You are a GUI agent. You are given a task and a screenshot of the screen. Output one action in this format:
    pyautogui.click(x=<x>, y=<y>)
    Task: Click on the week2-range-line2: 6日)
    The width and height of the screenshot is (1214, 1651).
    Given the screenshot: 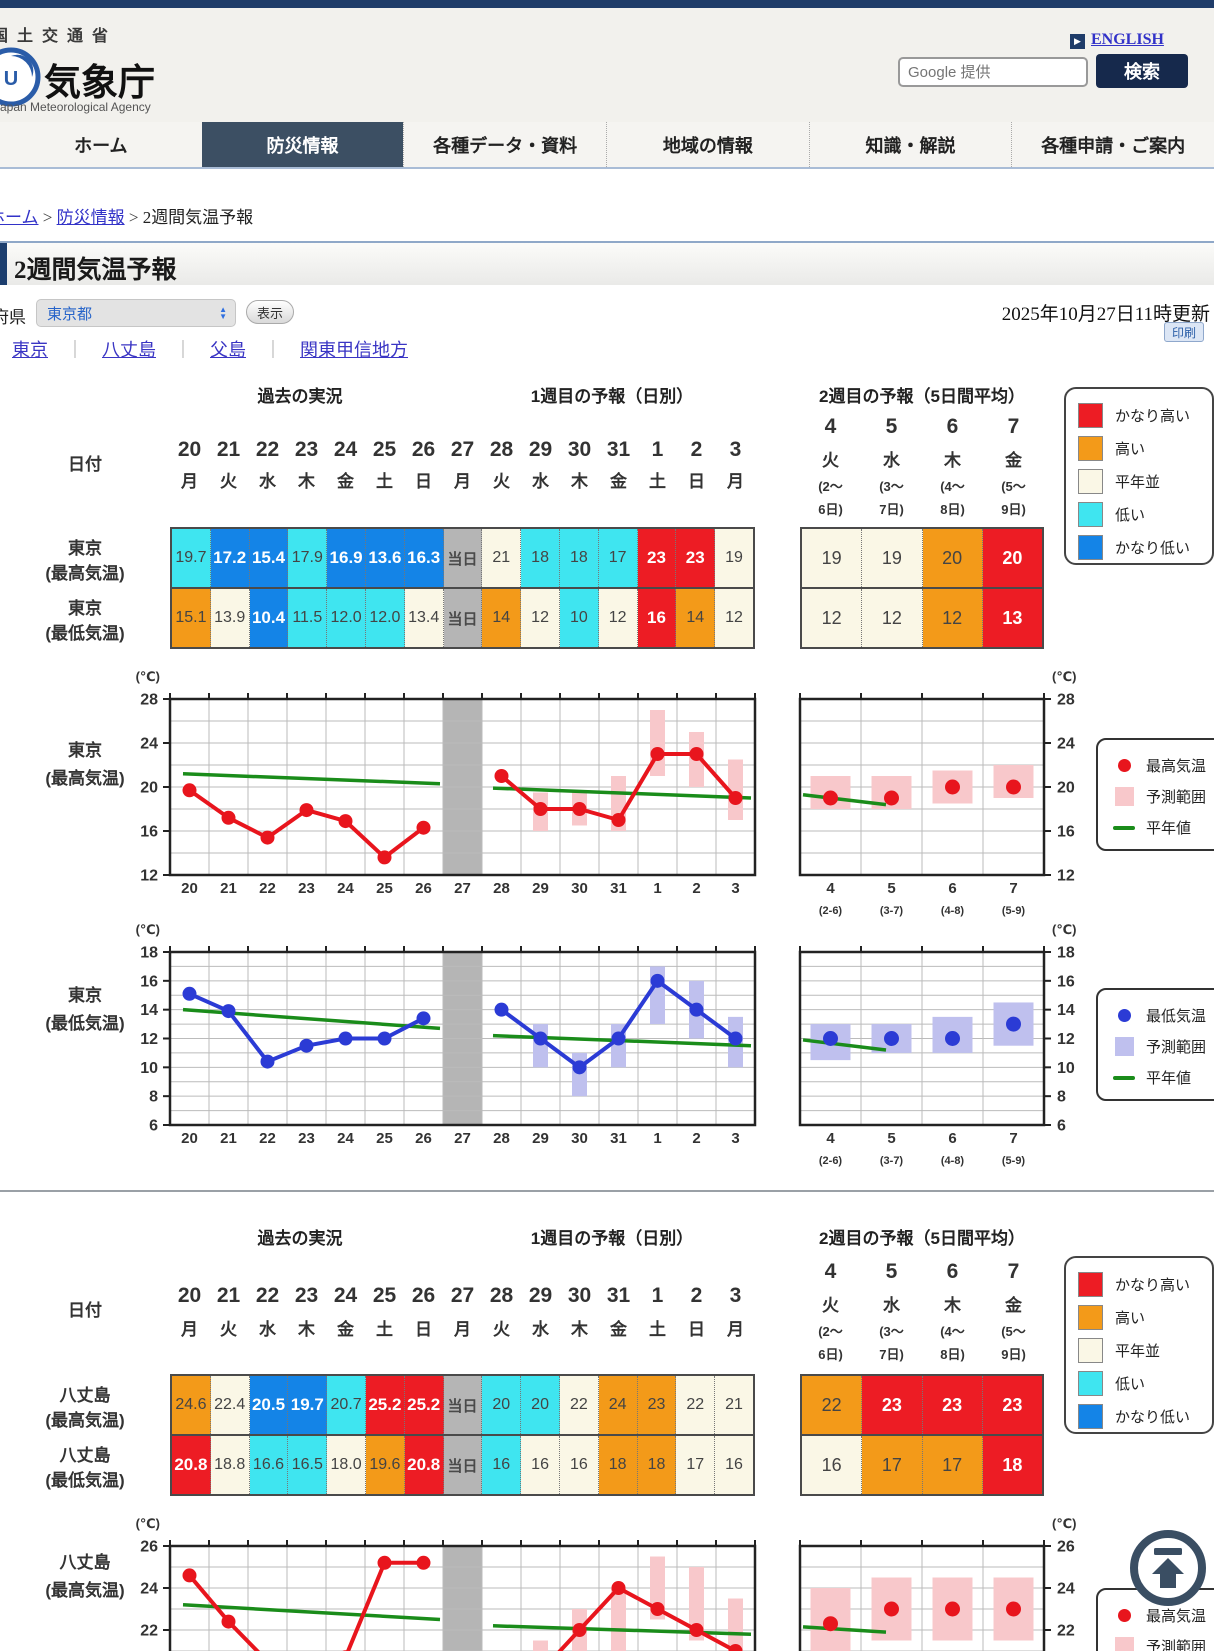 What is the action you would take?
    pyautogui.click(x=830, y=1354)
    